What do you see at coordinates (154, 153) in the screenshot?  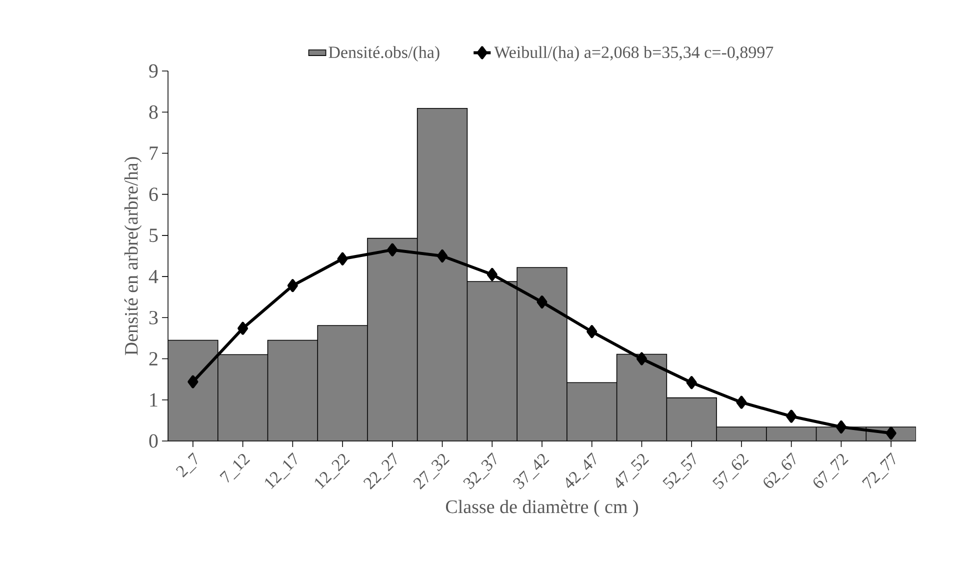 I see `y-tick-label: 7` at bounding box center [154, 153].